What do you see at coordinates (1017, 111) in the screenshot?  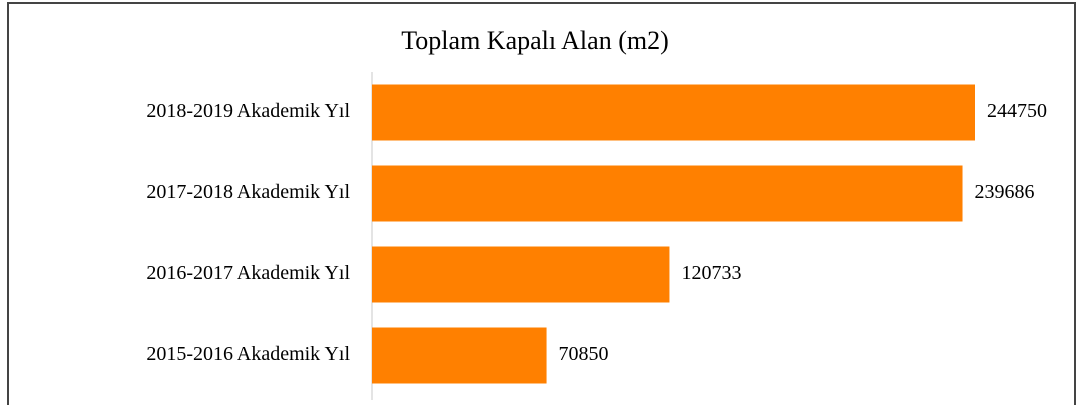 I see `value-label: 244750` at bounding box center [1017, 111].